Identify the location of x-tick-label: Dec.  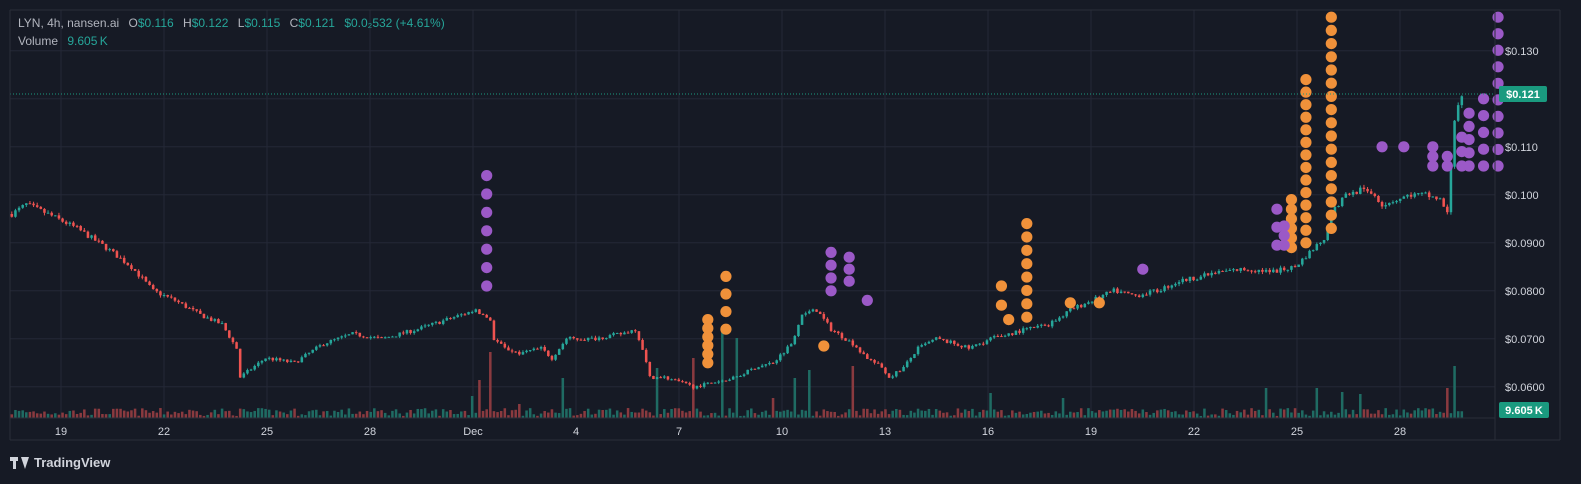
(473, 432).